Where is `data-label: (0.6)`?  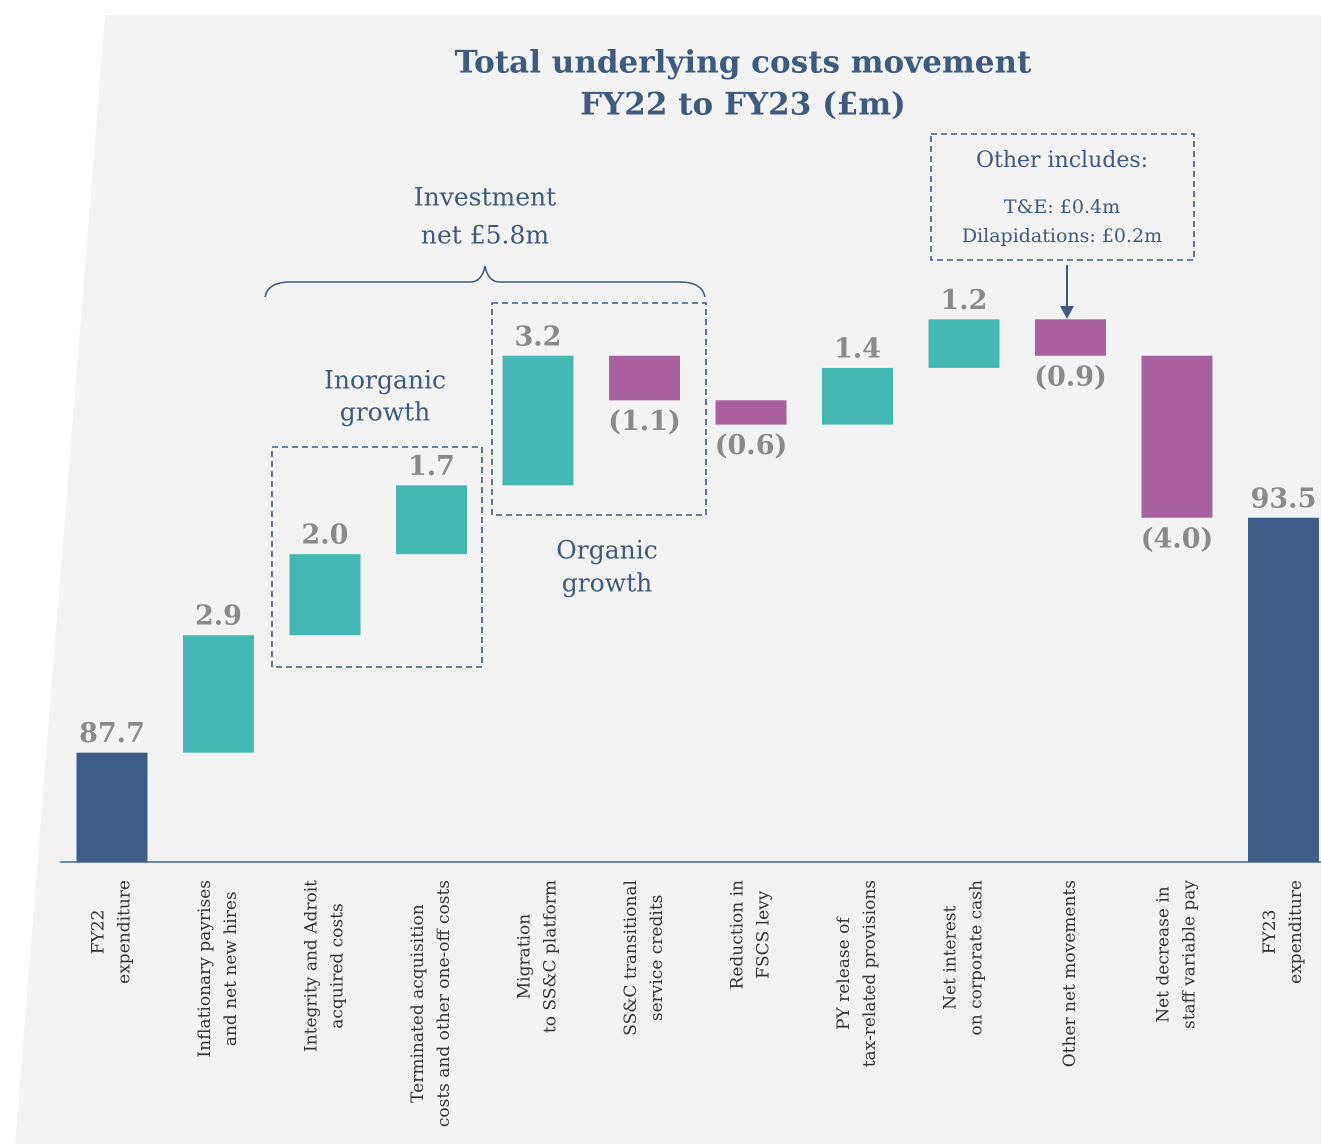
data-label: (0.6) is located at coordinates (751, 445).